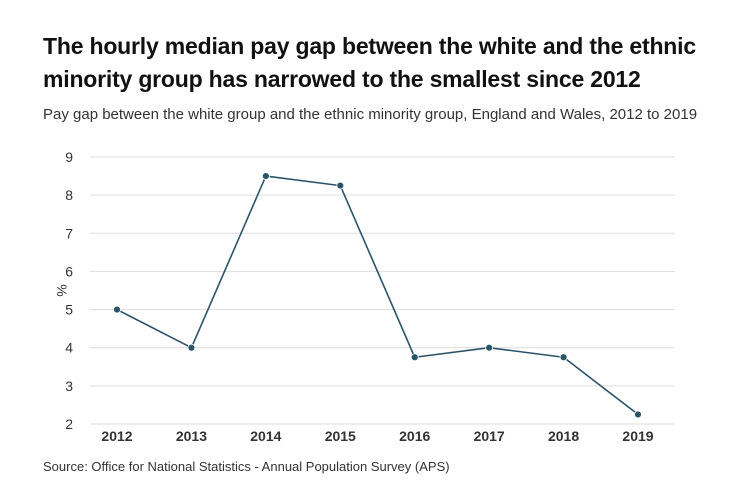 The width and height of the screenshot is (743, 495). What do you see at coordinates (69, 233) in the screenshot?
I see `y-tick-label: 7` at bounding box center [69, 233].